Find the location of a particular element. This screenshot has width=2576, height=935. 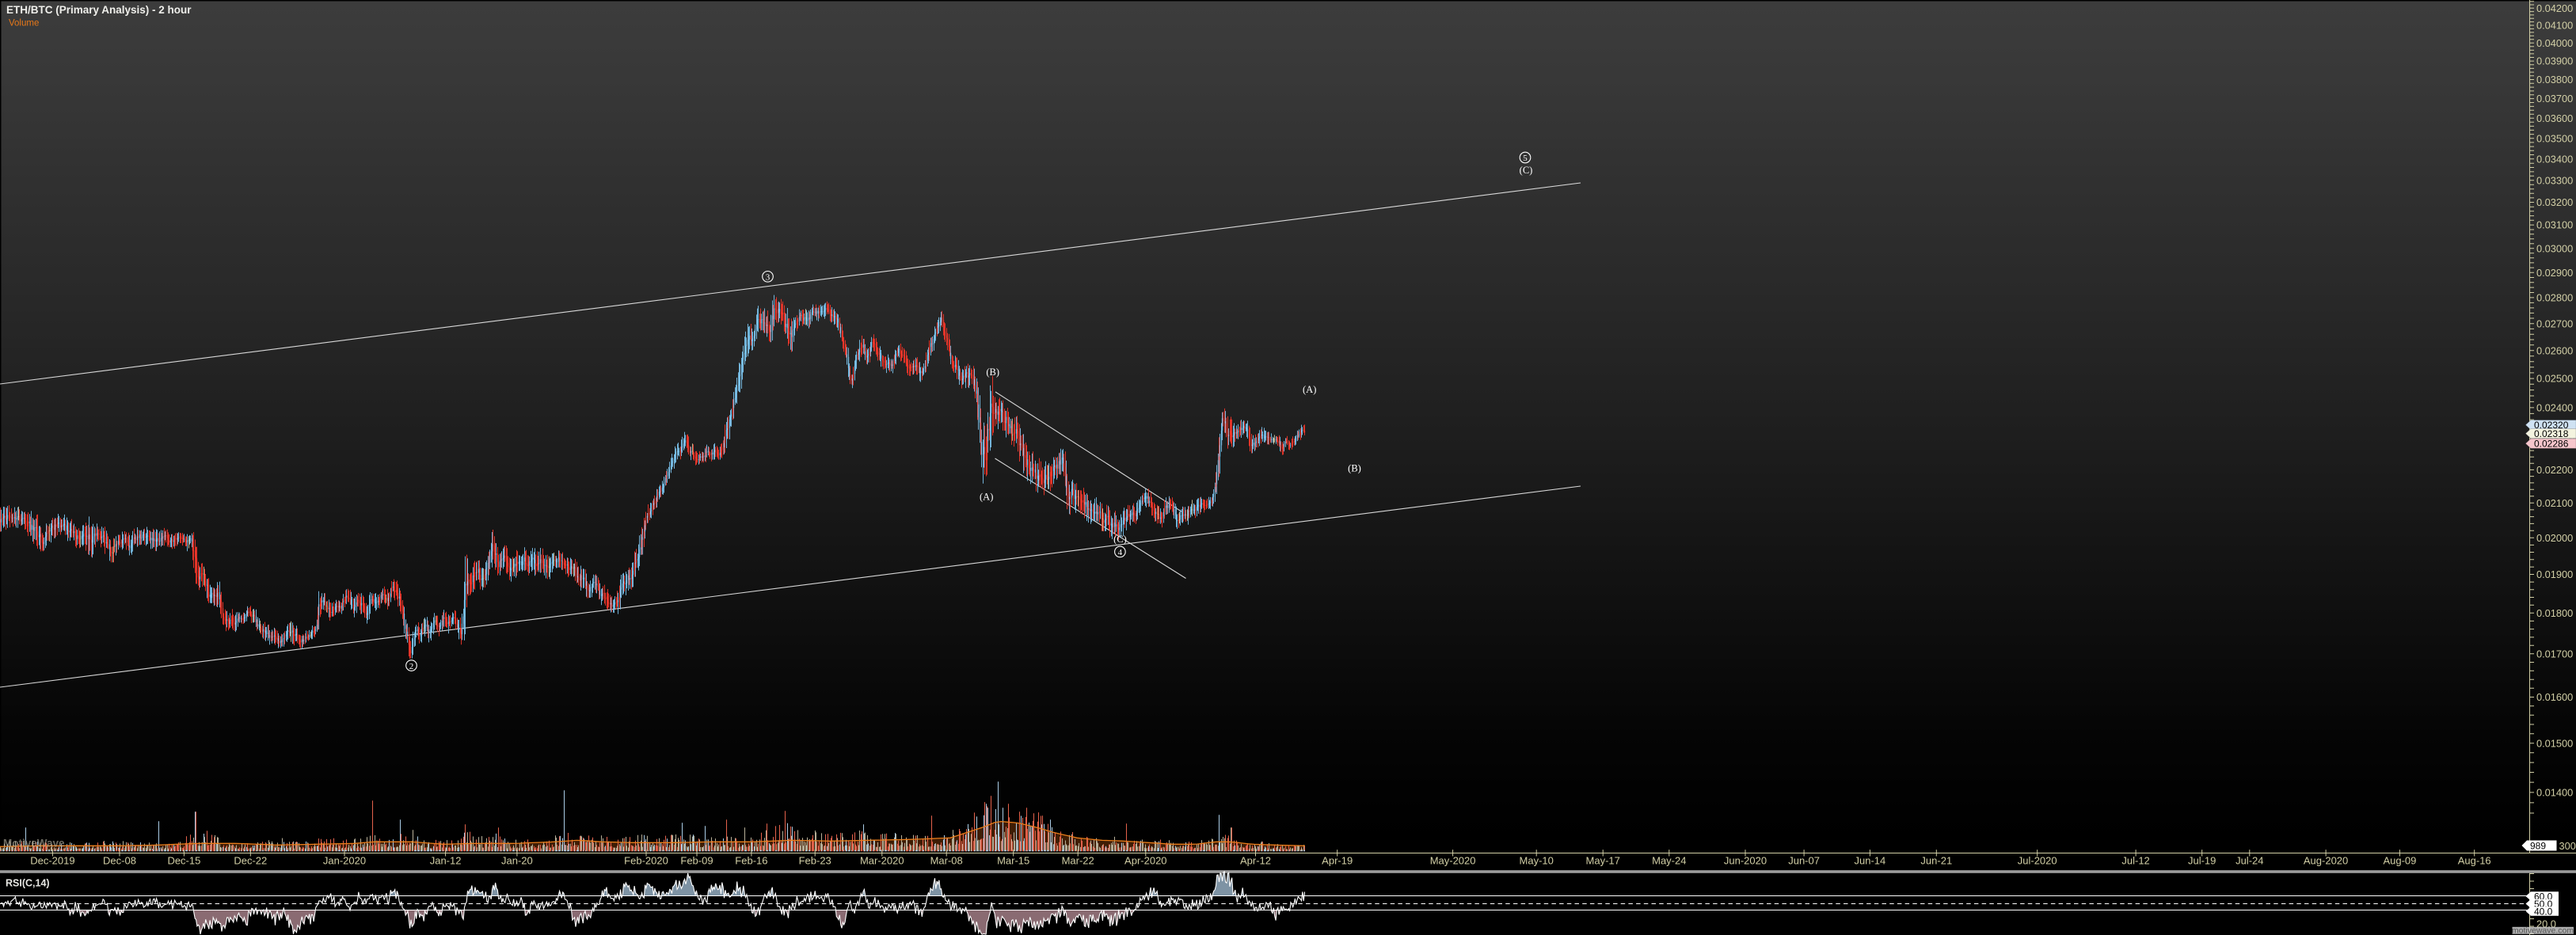

svg-text: Aug-2020 is located at coordinates (2326, 861).